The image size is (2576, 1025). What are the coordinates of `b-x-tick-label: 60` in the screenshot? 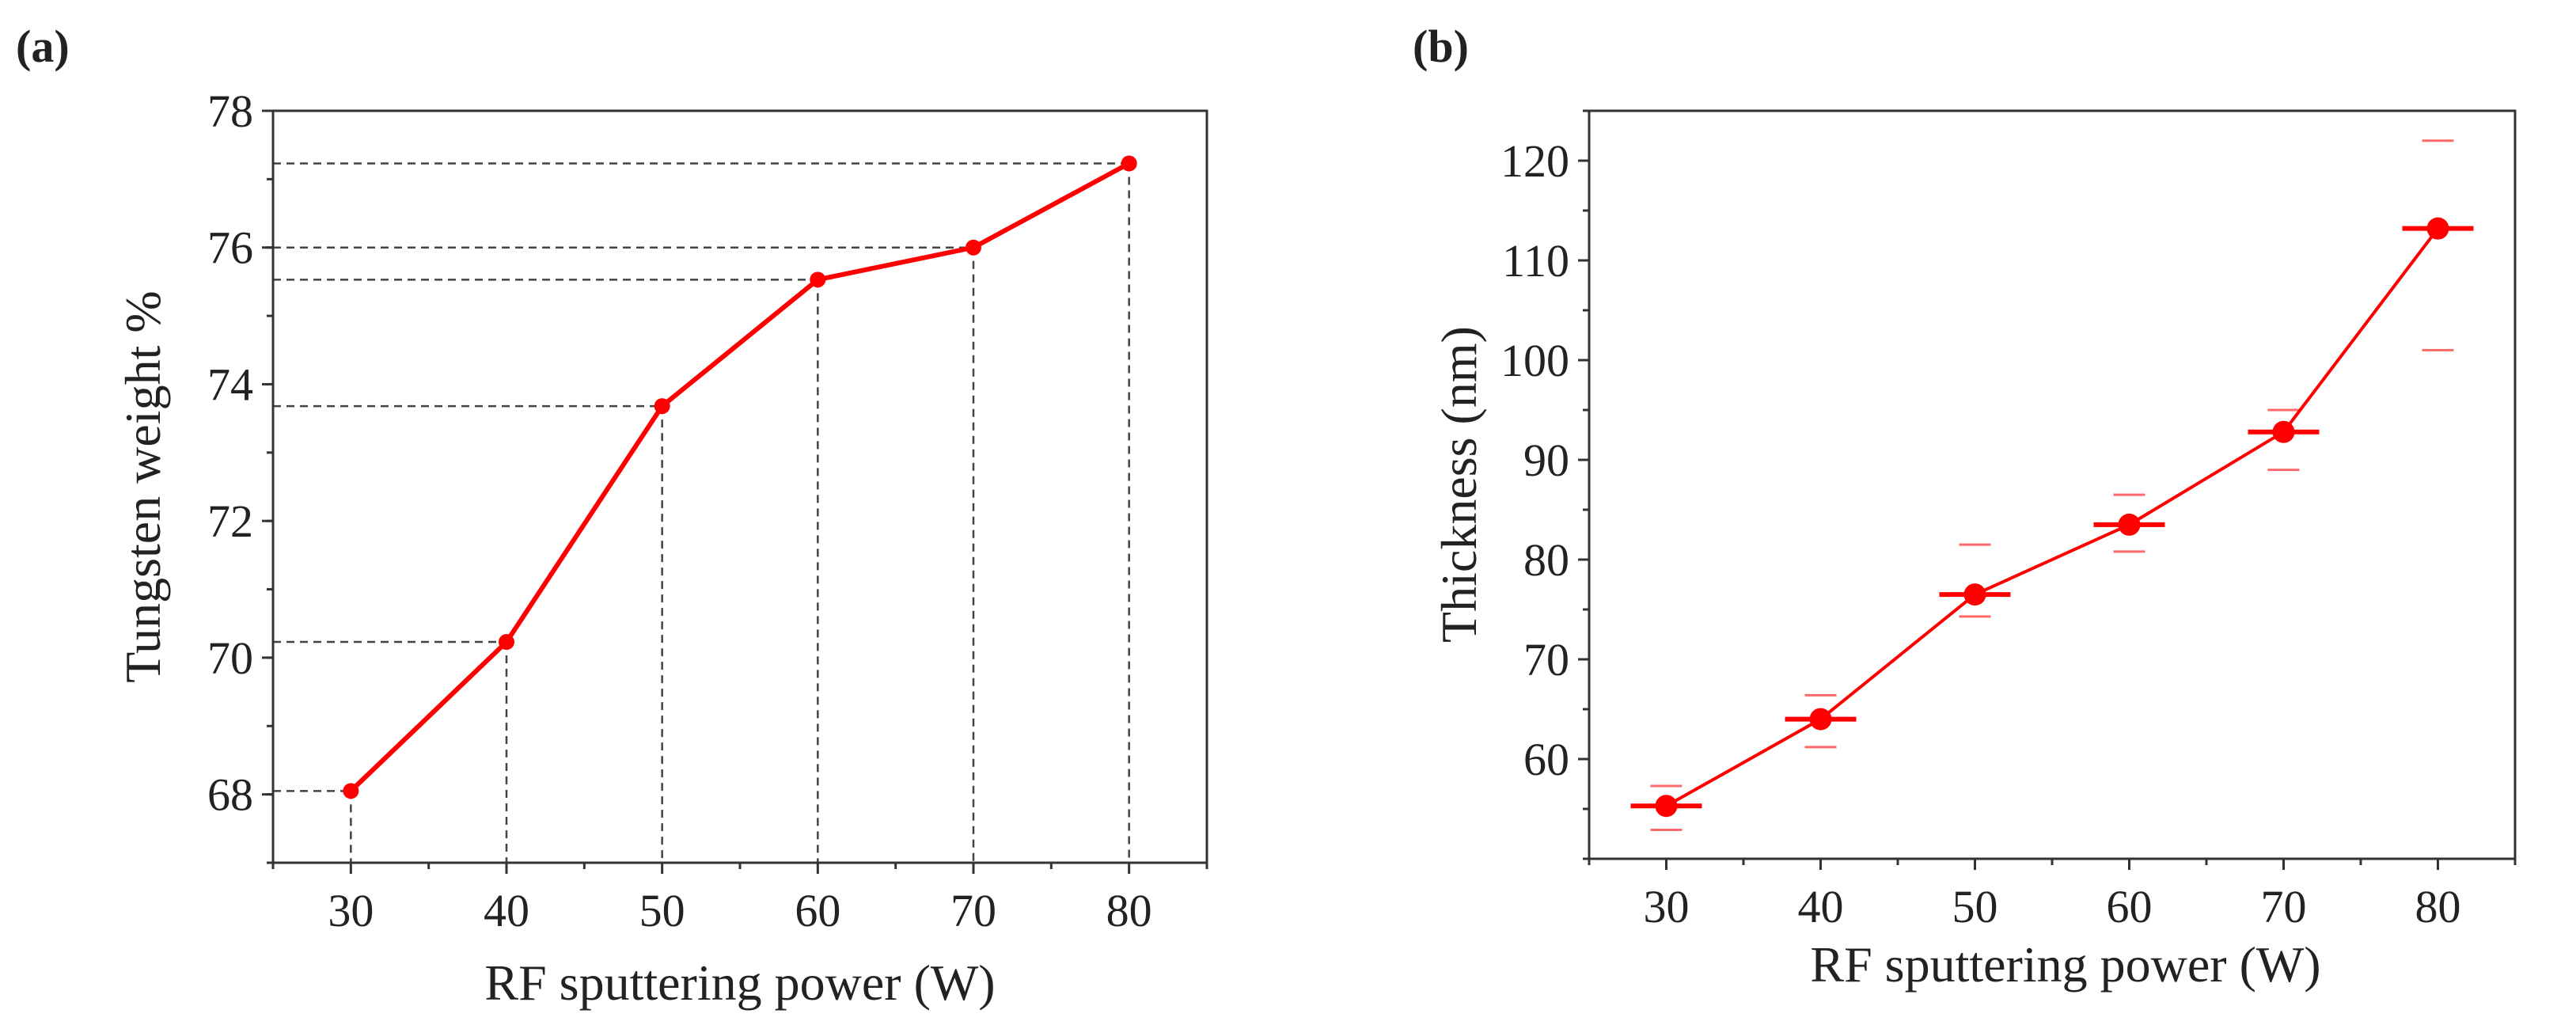 It's located at (2130, 906).